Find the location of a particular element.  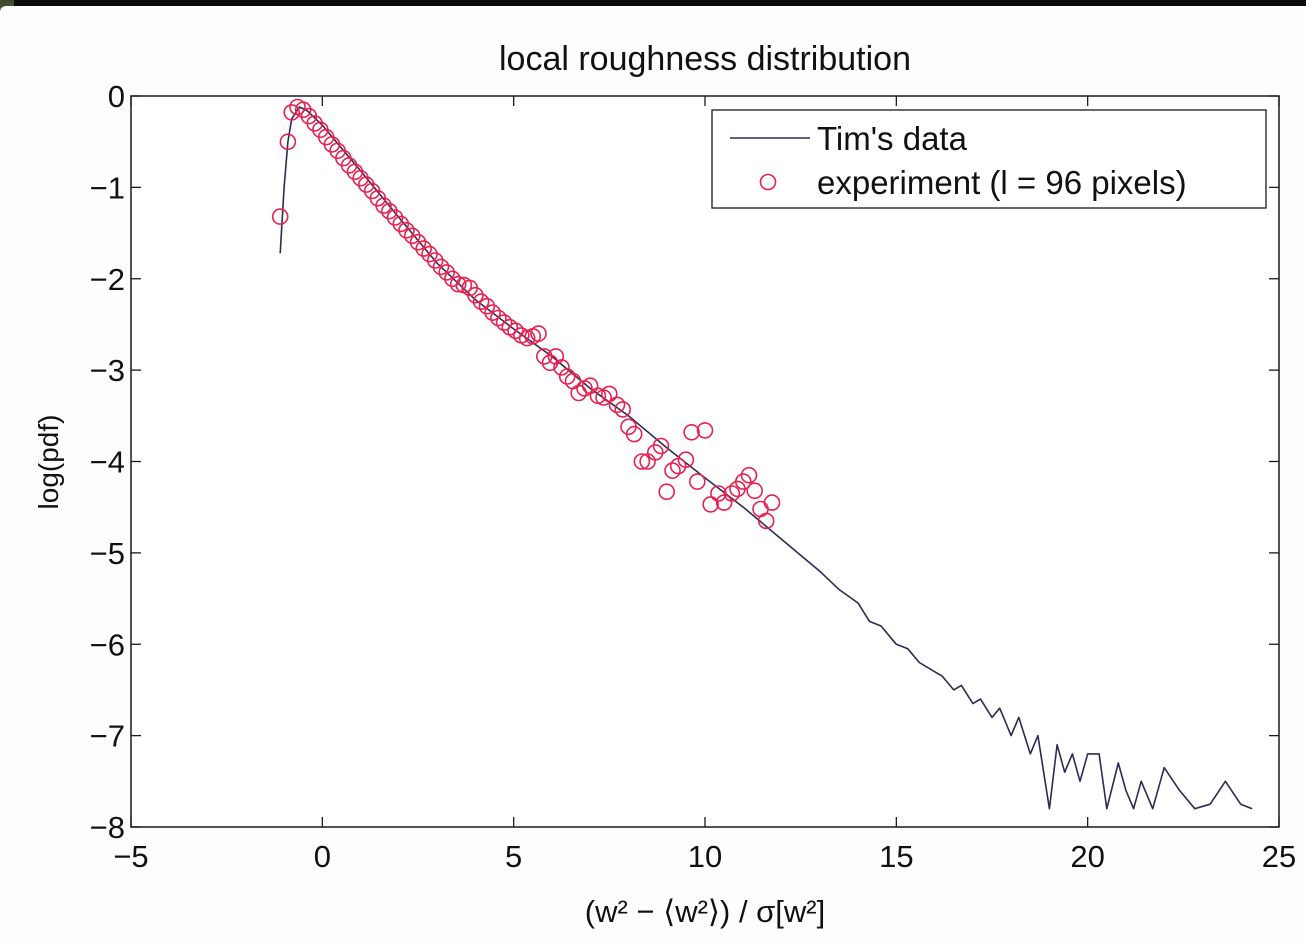

x-tick-label: 25 is located at coordinates (1279, 856).